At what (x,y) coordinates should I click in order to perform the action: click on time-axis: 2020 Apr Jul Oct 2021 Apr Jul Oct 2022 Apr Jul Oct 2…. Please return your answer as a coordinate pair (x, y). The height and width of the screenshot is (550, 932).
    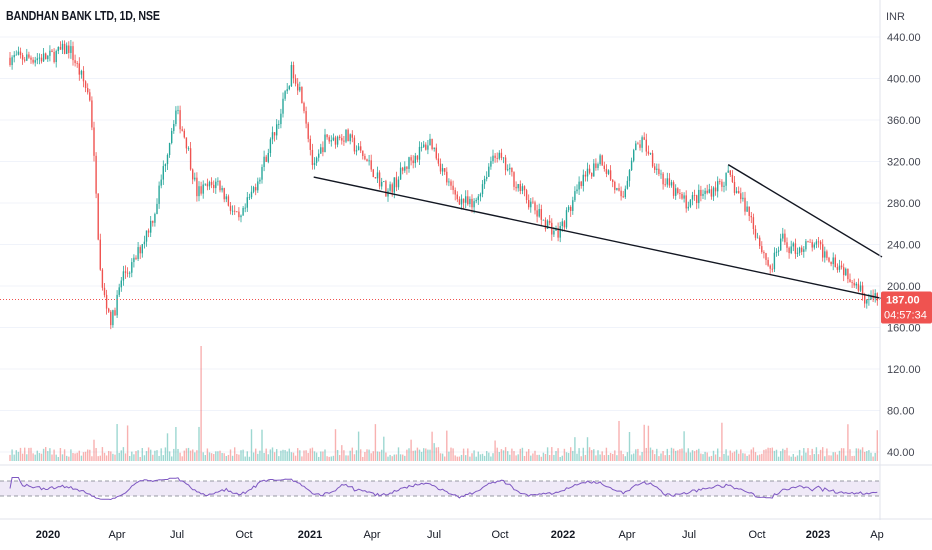
    Looking at the image, I should click on (460, 535).